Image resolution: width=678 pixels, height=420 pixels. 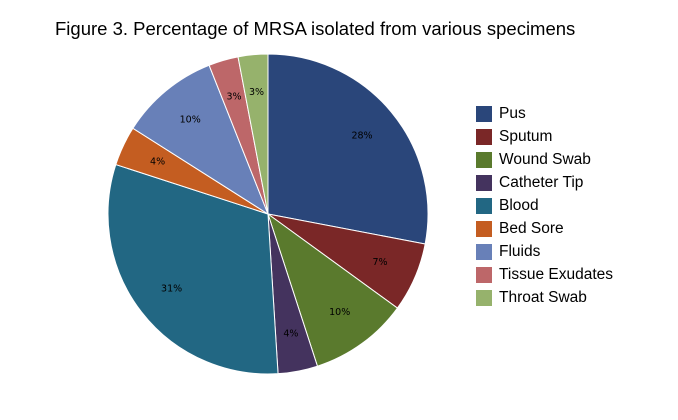 What do you see at coordinates (361, 136) in the screenshot?
I see `slice-label-pus: 28%` at bounding box center [361, 136].